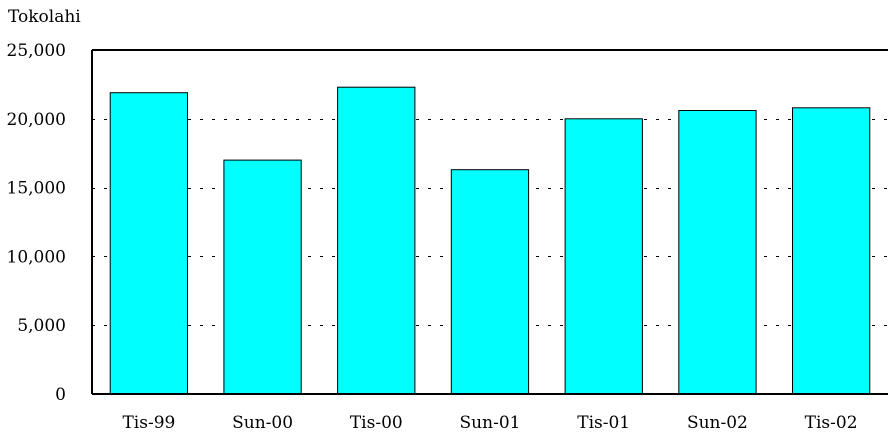  What do you see at coordinates (262, 423) in the screenshot?
I see `x-tick-label: Sun-00` at bounding box center [262, 423].